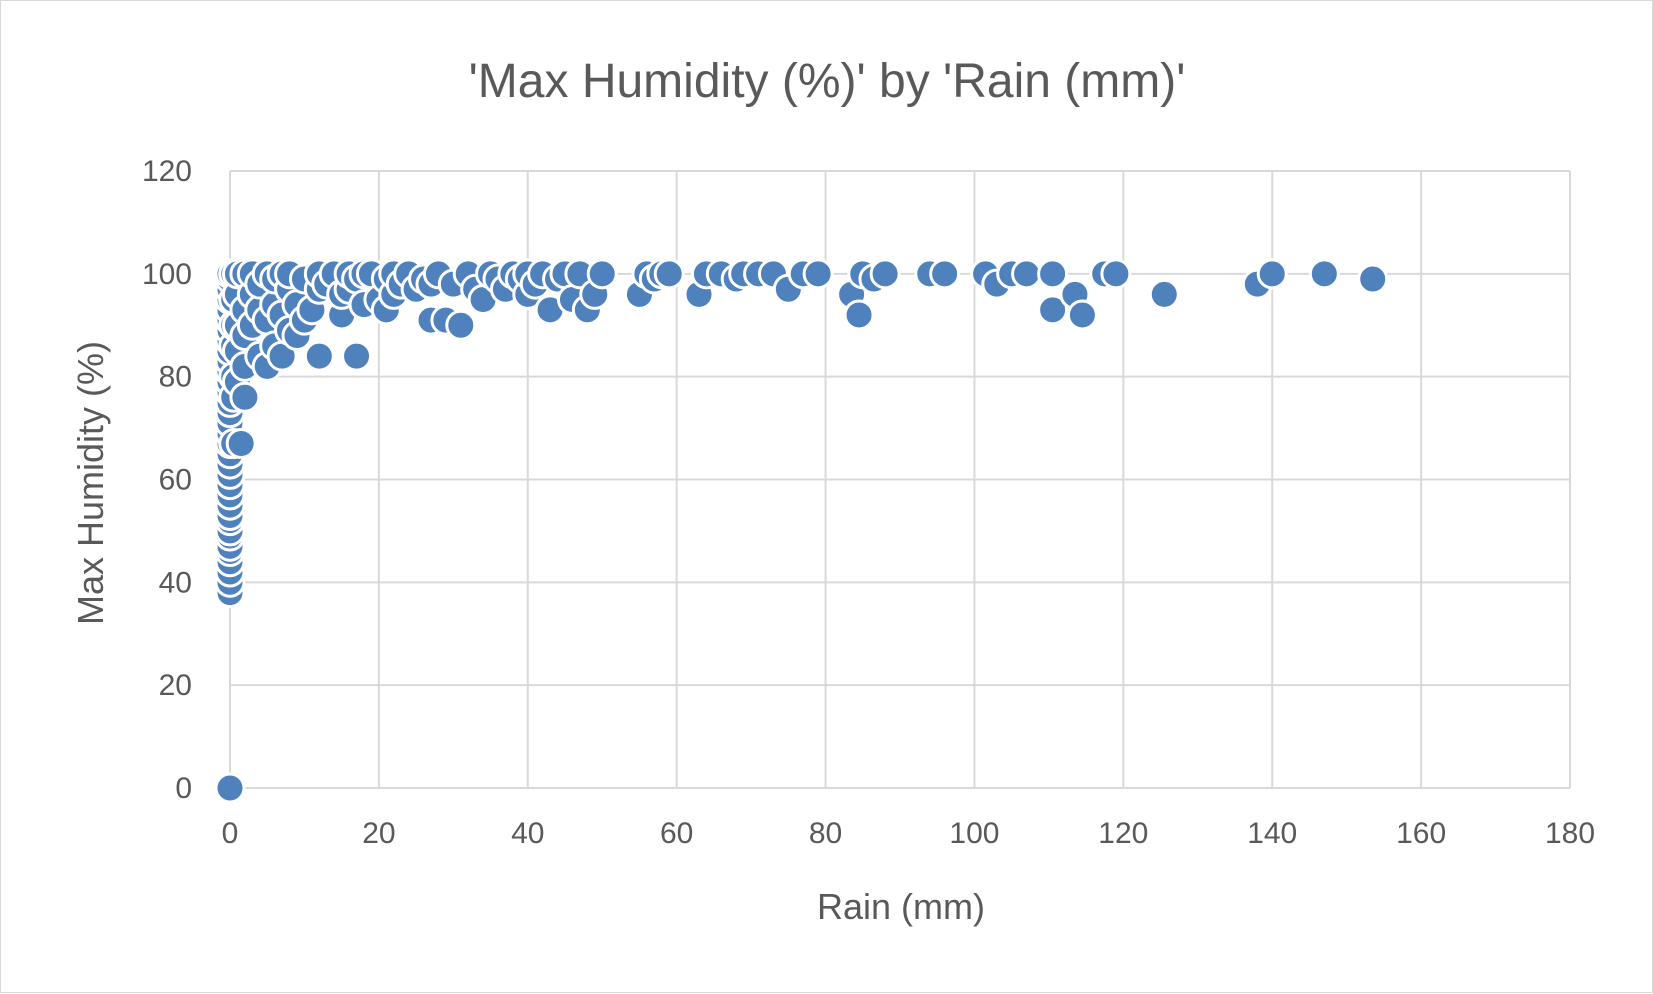 The width and height of the screenshot is (1653, 994). What do you see at coordinates (230, 833) in the screenshot?
I see `x-tick-label: 0` at bounding box center [230, 833].